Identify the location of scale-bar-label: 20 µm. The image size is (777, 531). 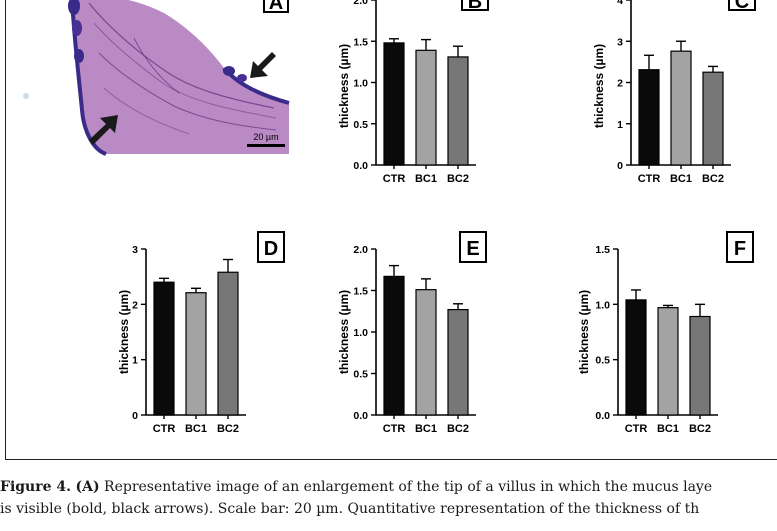
(265, 137).